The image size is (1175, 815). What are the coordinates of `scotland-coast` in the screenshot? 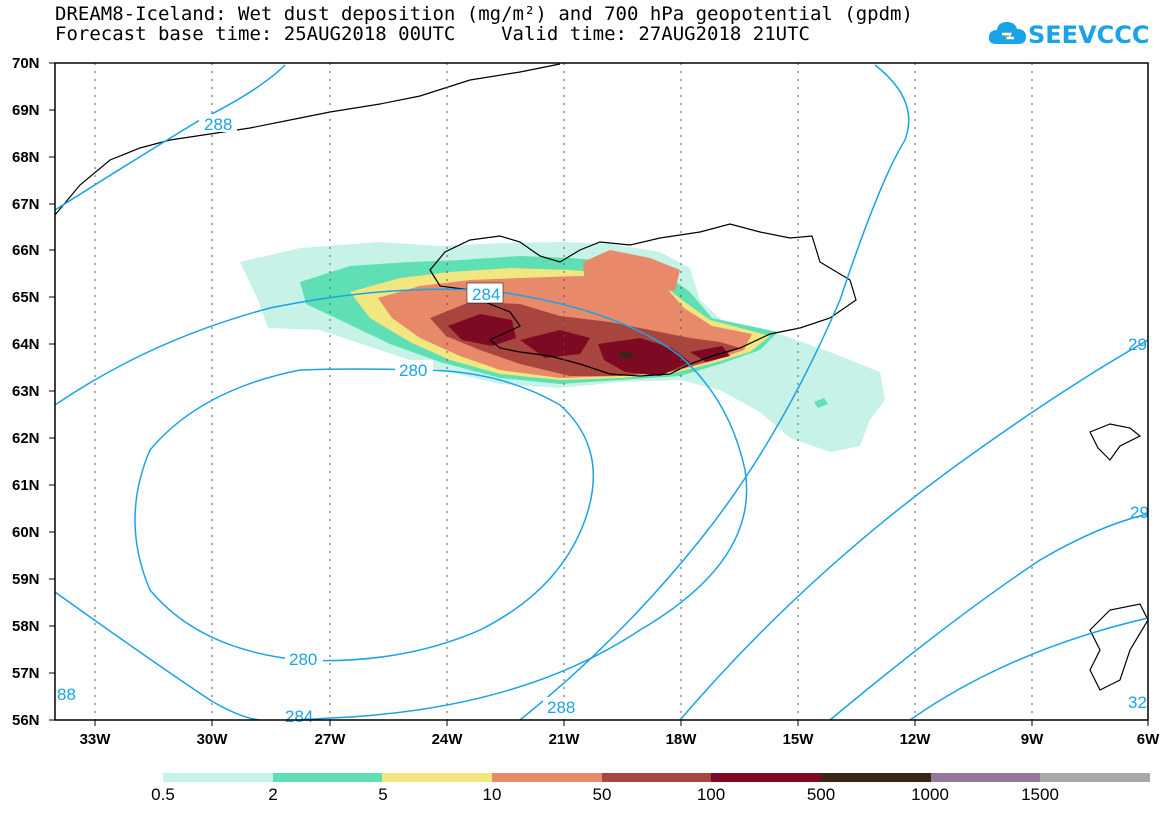 It's located at (1119, 647).